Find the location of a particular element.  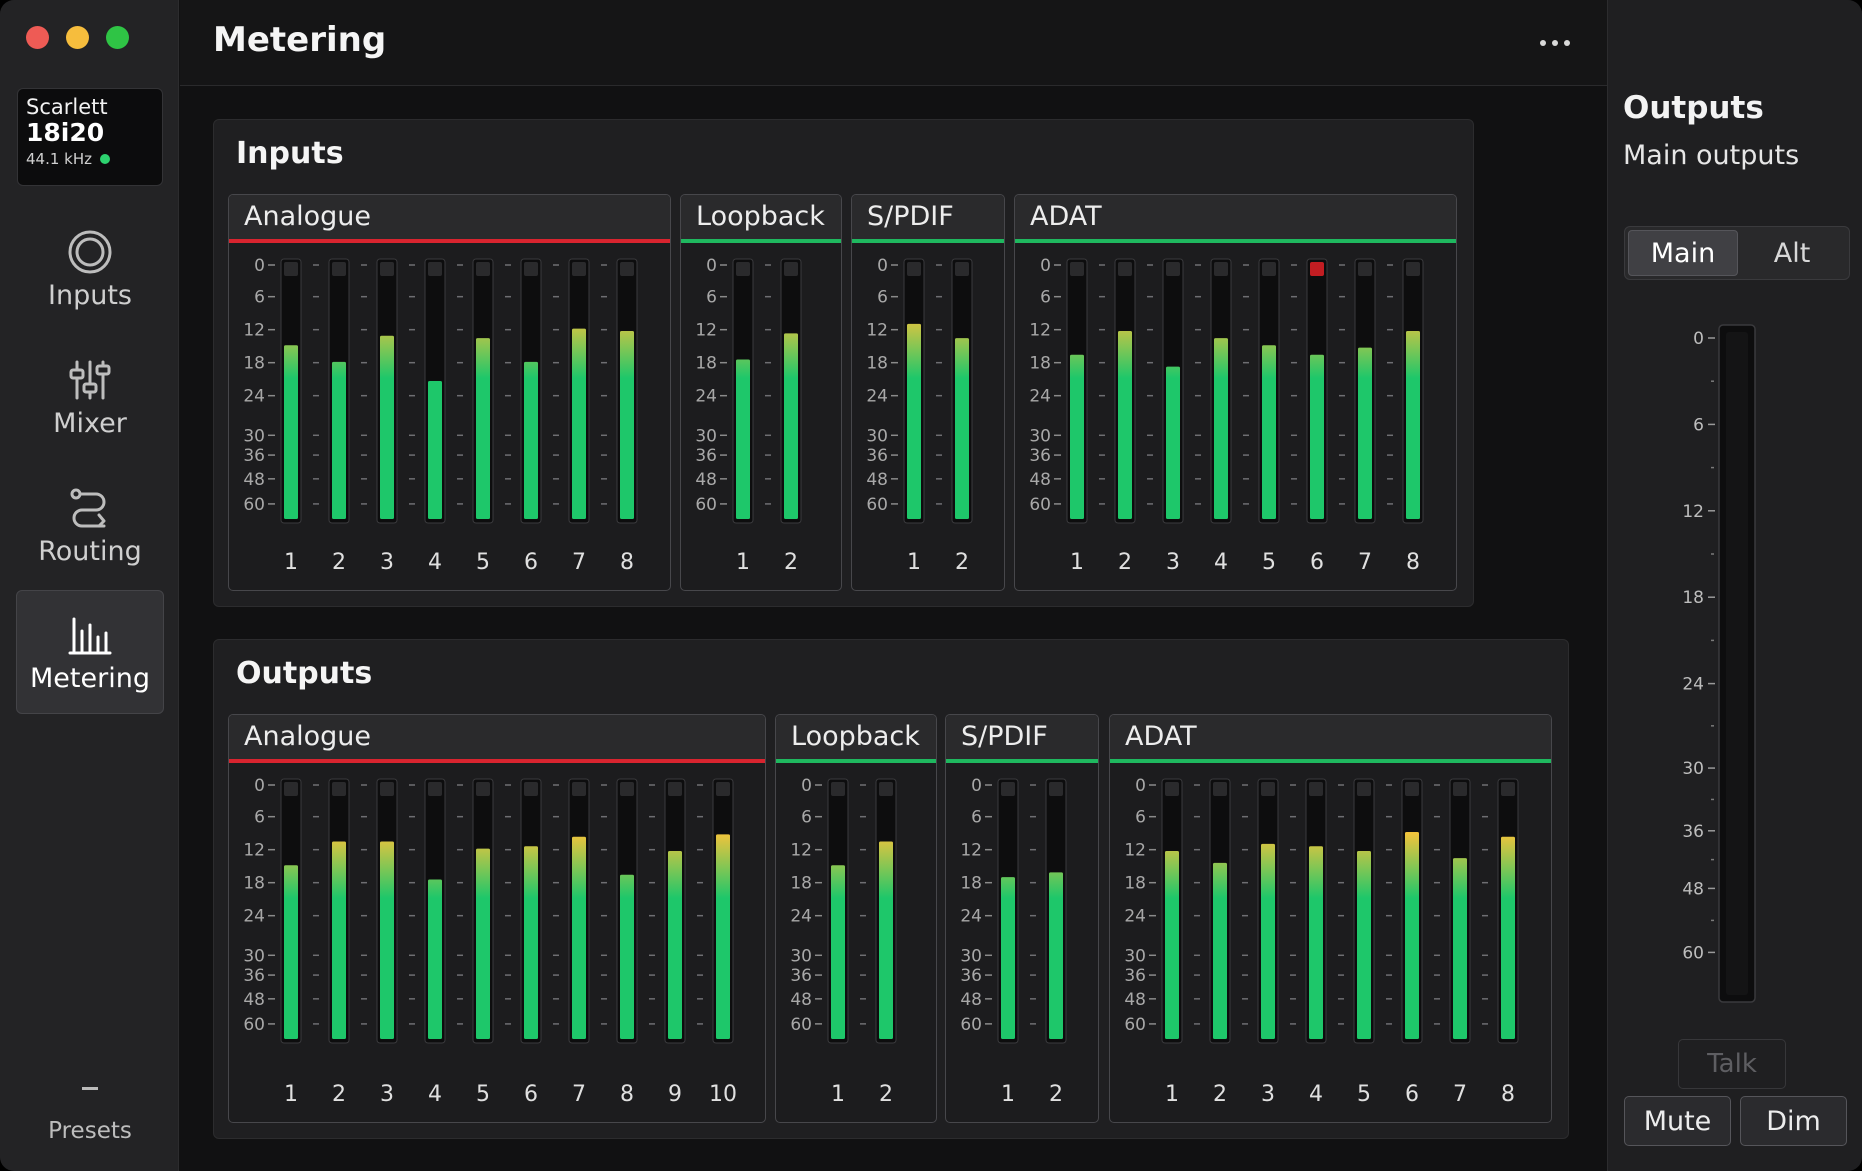

presets-button: Presets is located at coordinates (90, 1115).